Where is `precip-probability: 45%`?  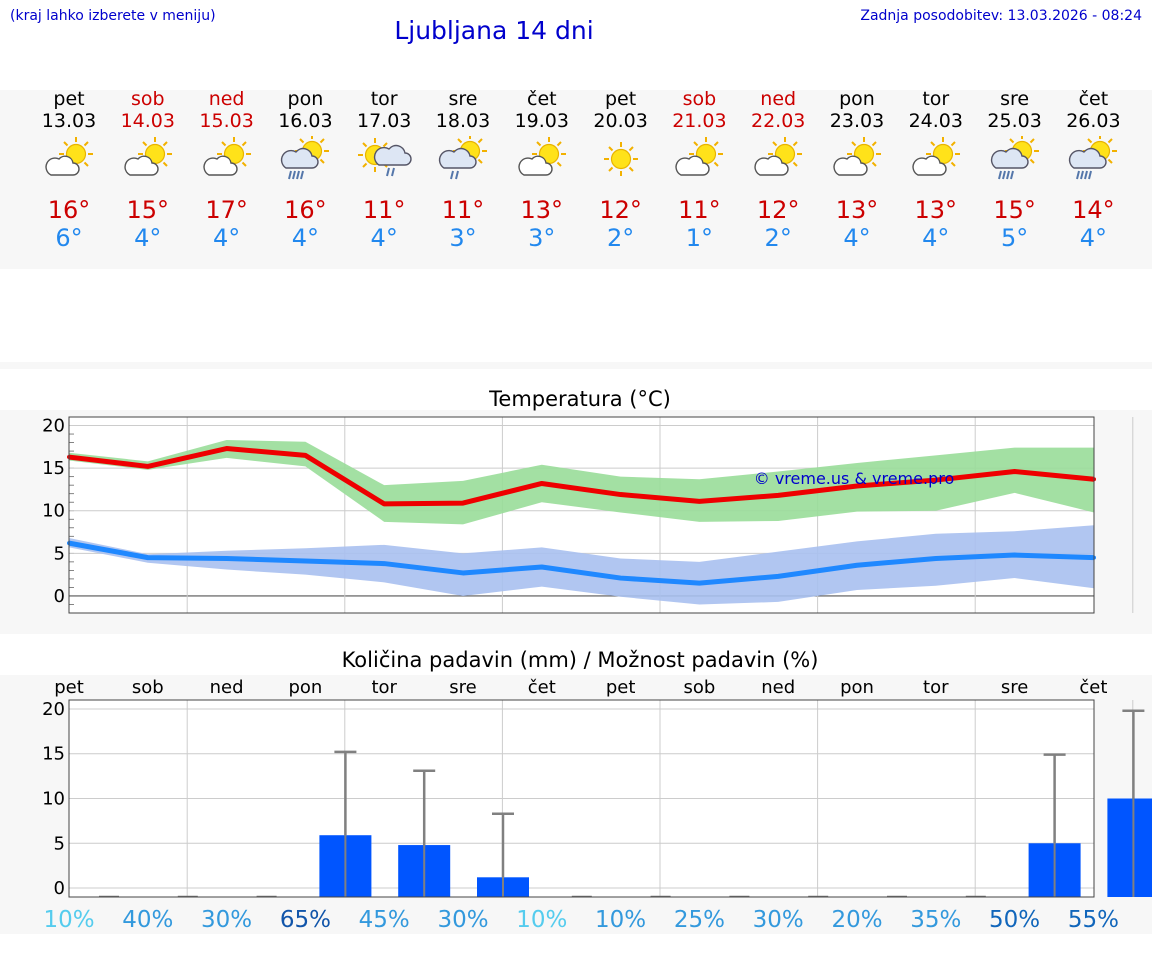
precip-probability: 45% is located at coordinates (384, 920).